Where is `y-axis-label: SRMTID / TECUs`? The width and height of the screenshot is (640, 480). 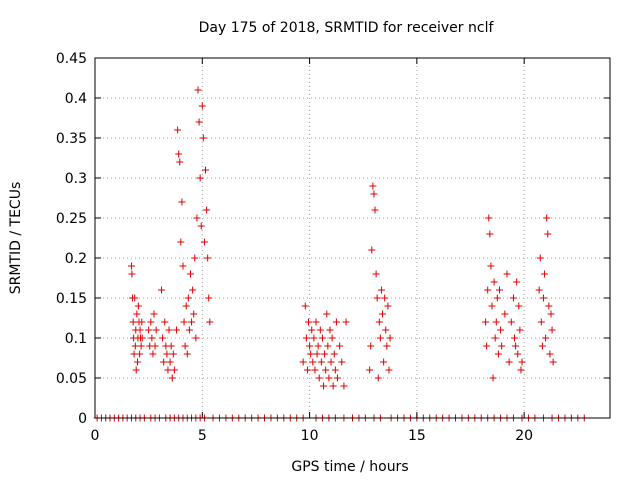 y-axis-label: SRMTID / TECUs is located at coordinates (16, 238).